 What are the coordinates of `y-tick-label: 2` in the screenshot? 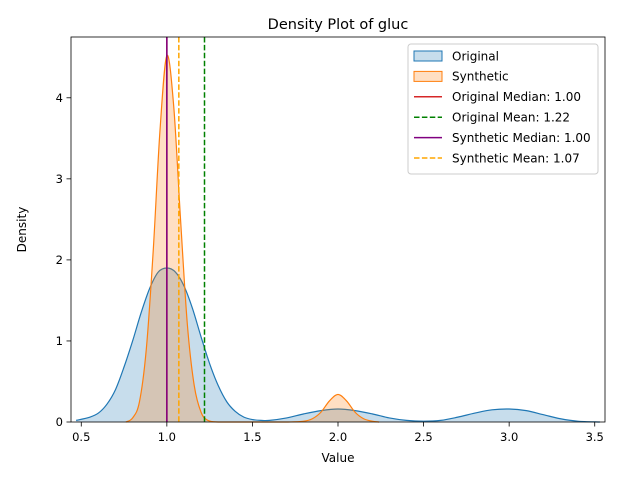 It's located at (59, 260).